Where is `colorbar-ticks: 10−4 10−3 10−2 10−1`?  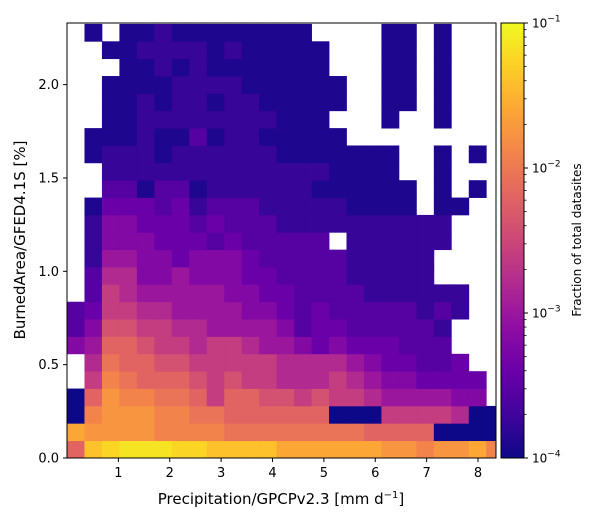
colorbar-ticks: 10−4 10−3 10−2 10−1 is located at coordinates (542, 240).